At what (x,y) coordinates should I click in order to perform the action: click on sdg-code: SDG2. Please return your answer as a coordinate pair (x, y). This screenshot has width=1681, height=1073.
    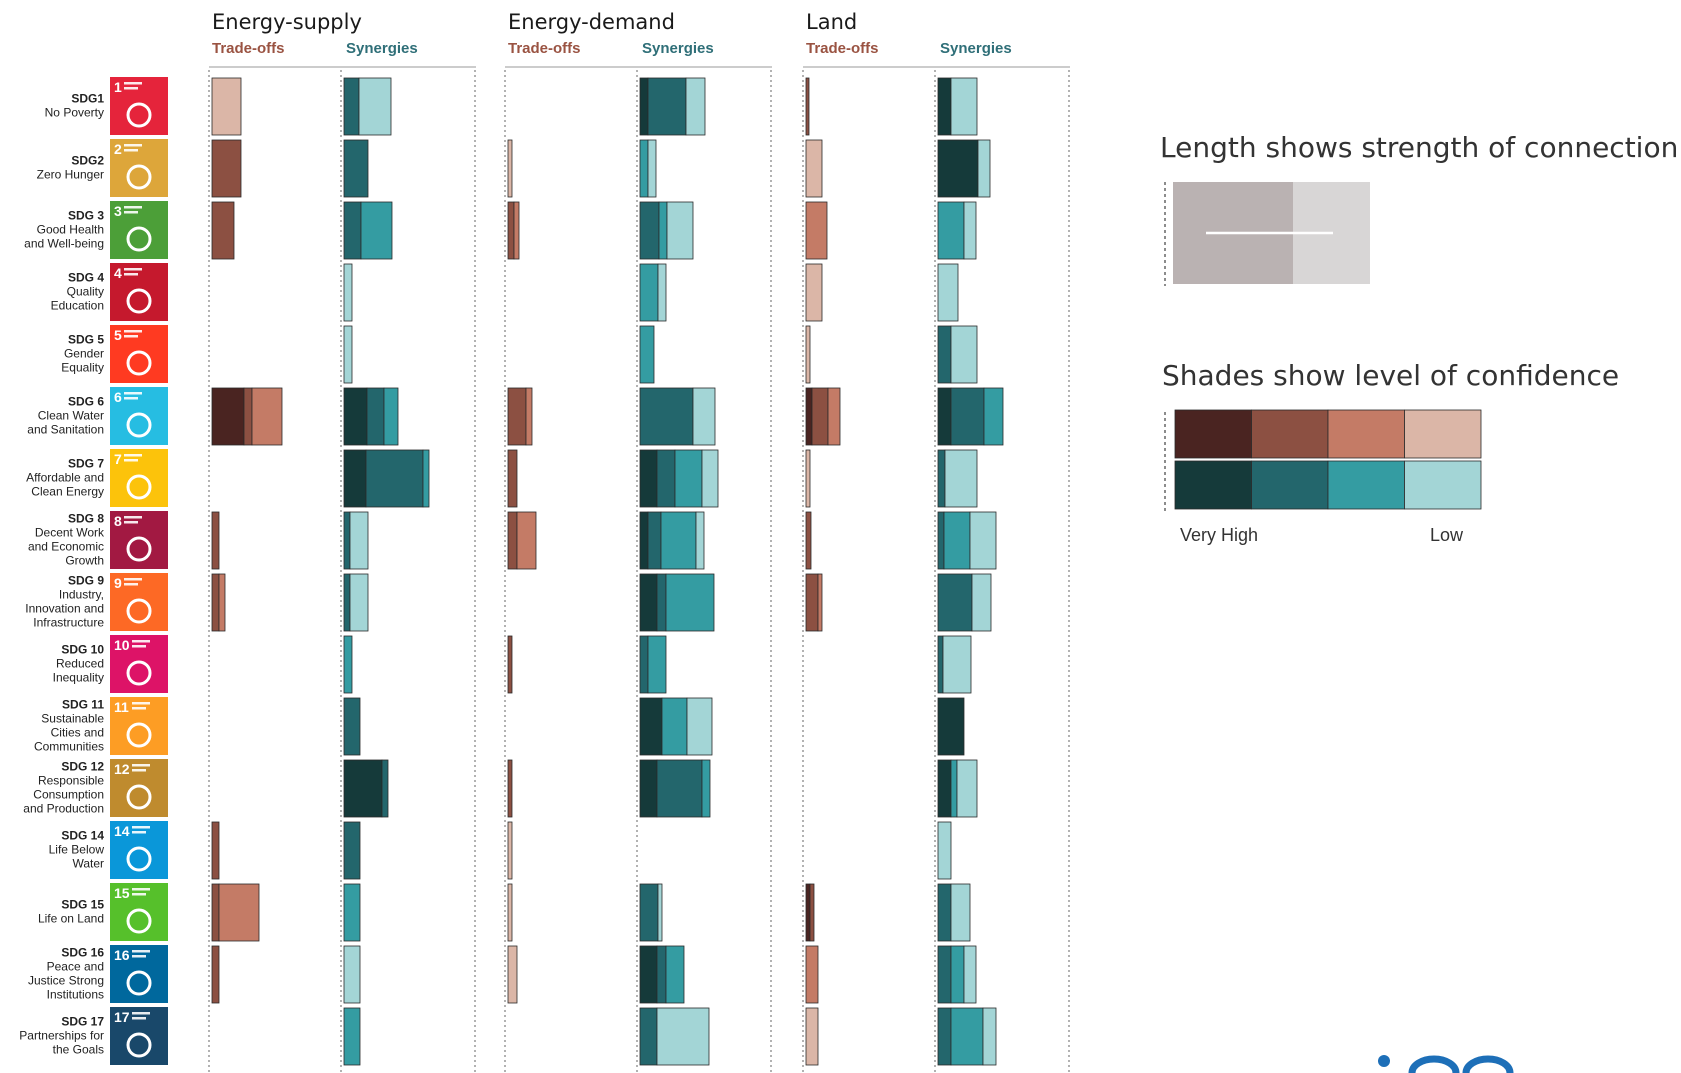
    Looking at the image, I should click on (87, 161).